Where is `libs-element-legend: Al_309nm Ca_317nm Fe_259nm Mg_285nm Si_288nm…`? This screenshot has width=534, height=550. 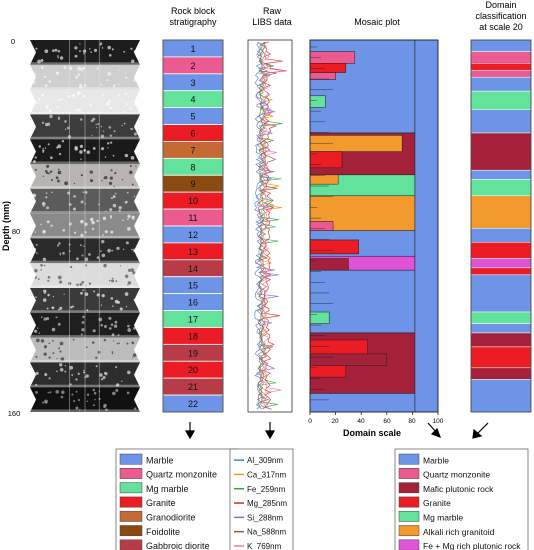 libs-element-legend: Al_309nm Ca_317nm Fe_259nm Mg_285nm Si_288nm… is located at coordinates (261, 499).